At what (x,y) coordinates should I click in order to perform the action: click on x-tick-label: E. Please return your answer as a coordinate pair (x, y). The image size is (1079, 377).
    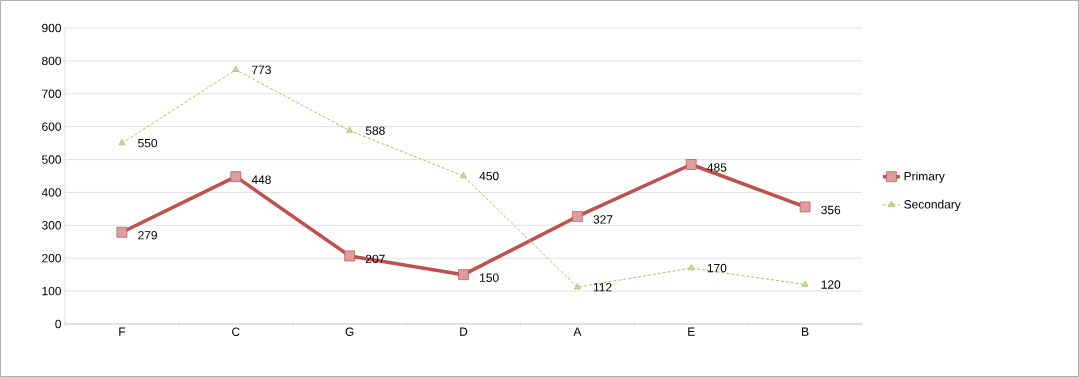
    Looking at the image, I should click on (691, 331).